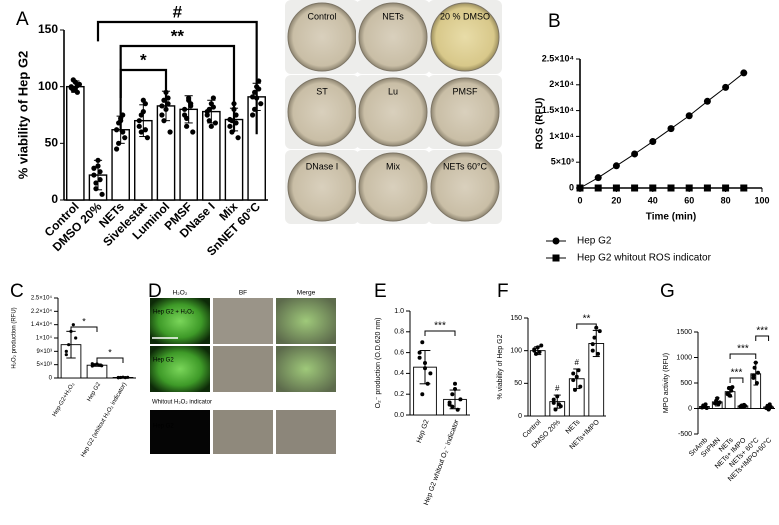 This screenshot has height=525, width=779. Describe the element at coordinates (22, 19) in the screenshot. I see `panel-letter: A` at that location.